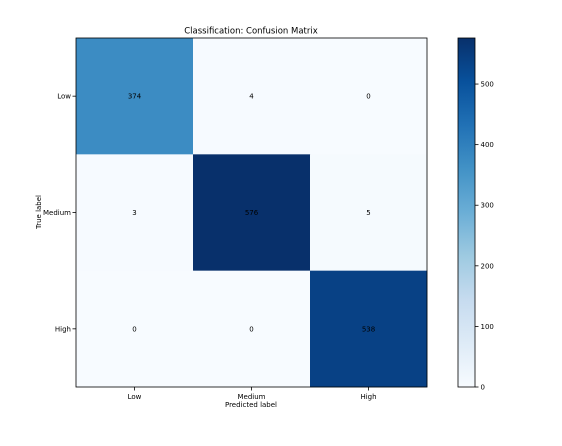 The image size is (562, 446). I want to click on y-axis-ticks: Low Medium High, so click(59, 213).